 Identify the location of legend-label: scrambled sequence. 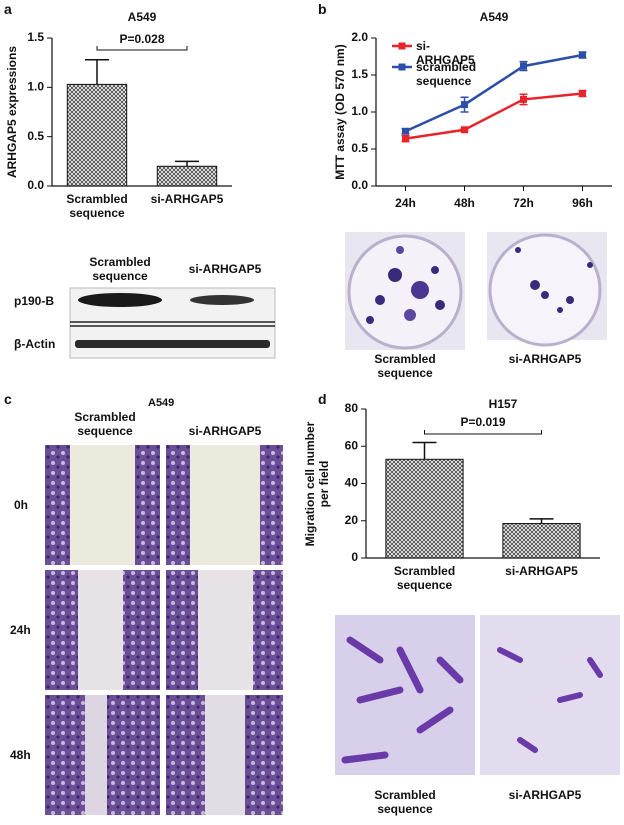
(446, 74).